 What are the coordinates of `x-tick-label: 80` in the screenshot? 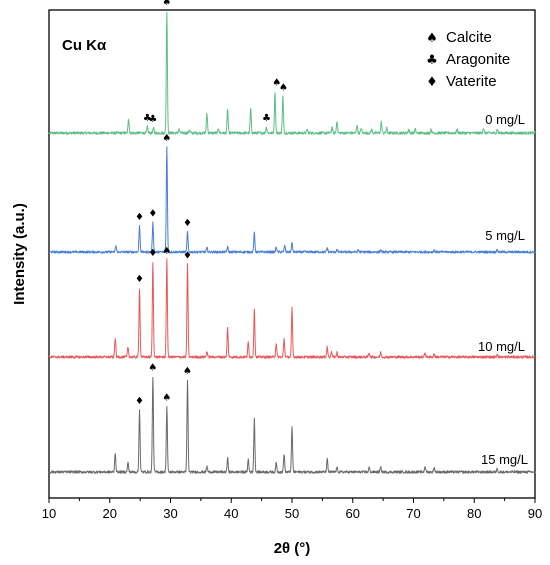 It's located at (474, 513).